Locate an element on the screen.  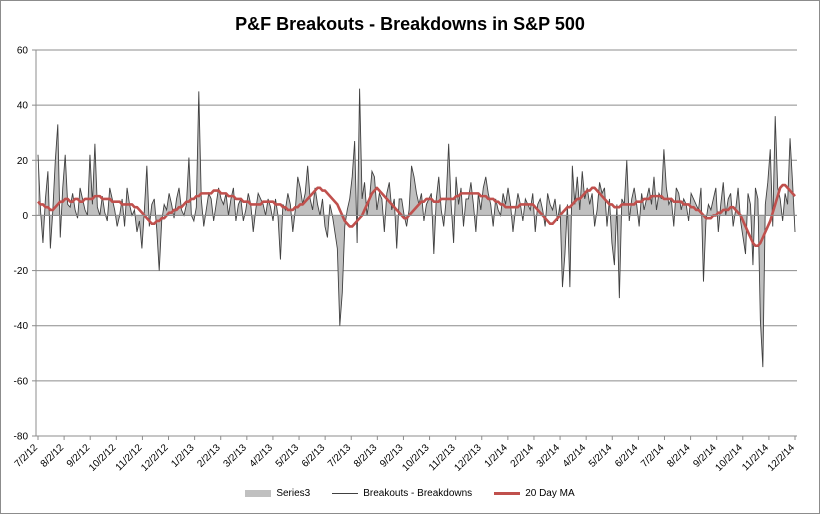
x-tick-label: 4/2/14 is located at coordinates (575, 456).